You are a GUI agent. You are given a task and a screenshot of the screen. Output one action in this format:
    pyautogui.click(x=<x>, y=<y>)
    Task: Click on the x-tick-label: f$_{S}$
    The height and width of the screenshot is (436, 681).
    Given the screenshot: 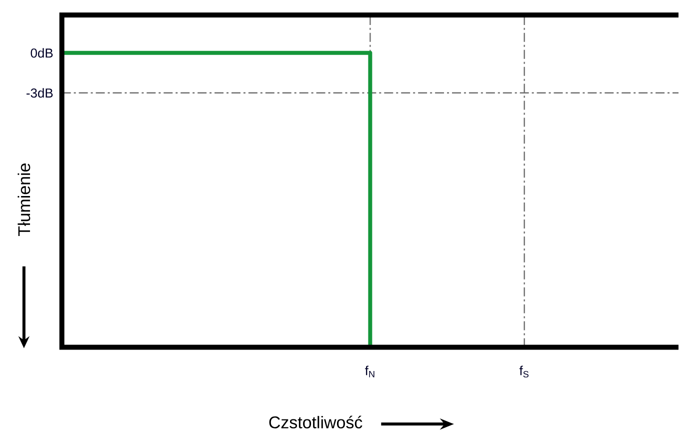 What is the action you would take?
    pyautogui.click(x=523, y=372)
    